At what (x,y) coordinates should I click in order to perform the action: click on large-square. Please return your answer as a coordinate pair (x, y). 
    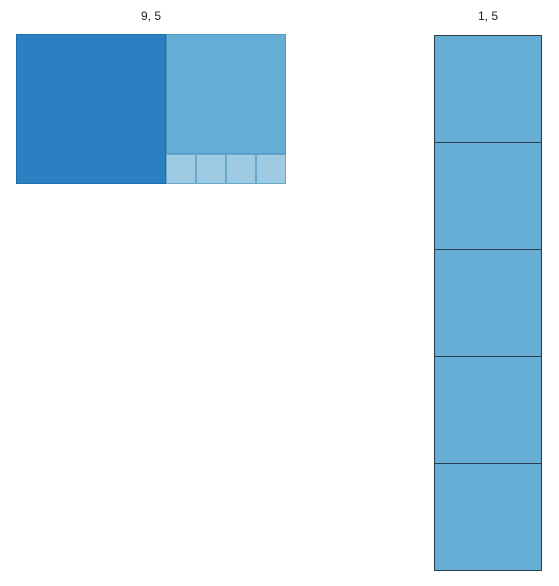
    Looking at the image, I should click on (91, 109).